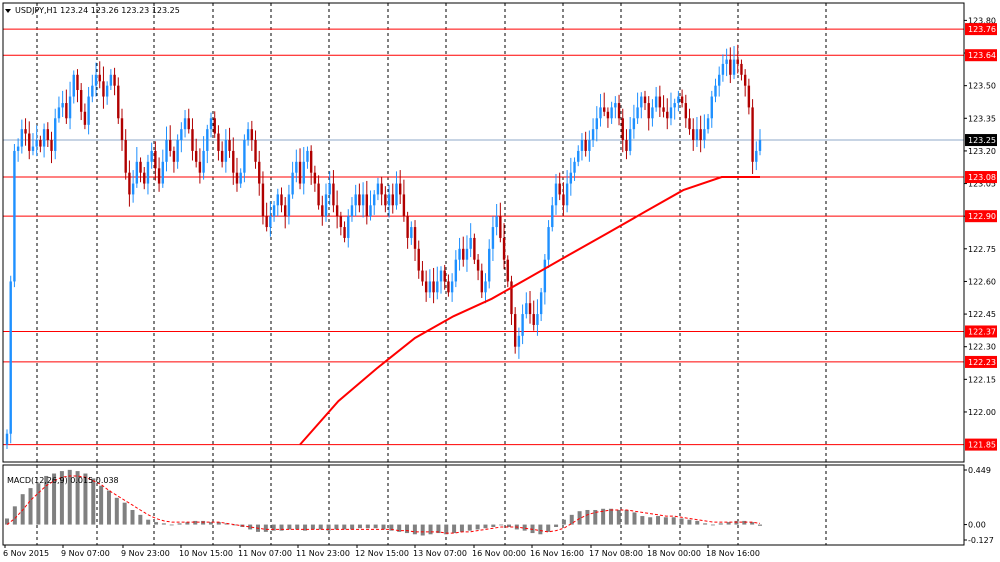  I want to click on price-tick-label: 122.45, so click(982, 314).